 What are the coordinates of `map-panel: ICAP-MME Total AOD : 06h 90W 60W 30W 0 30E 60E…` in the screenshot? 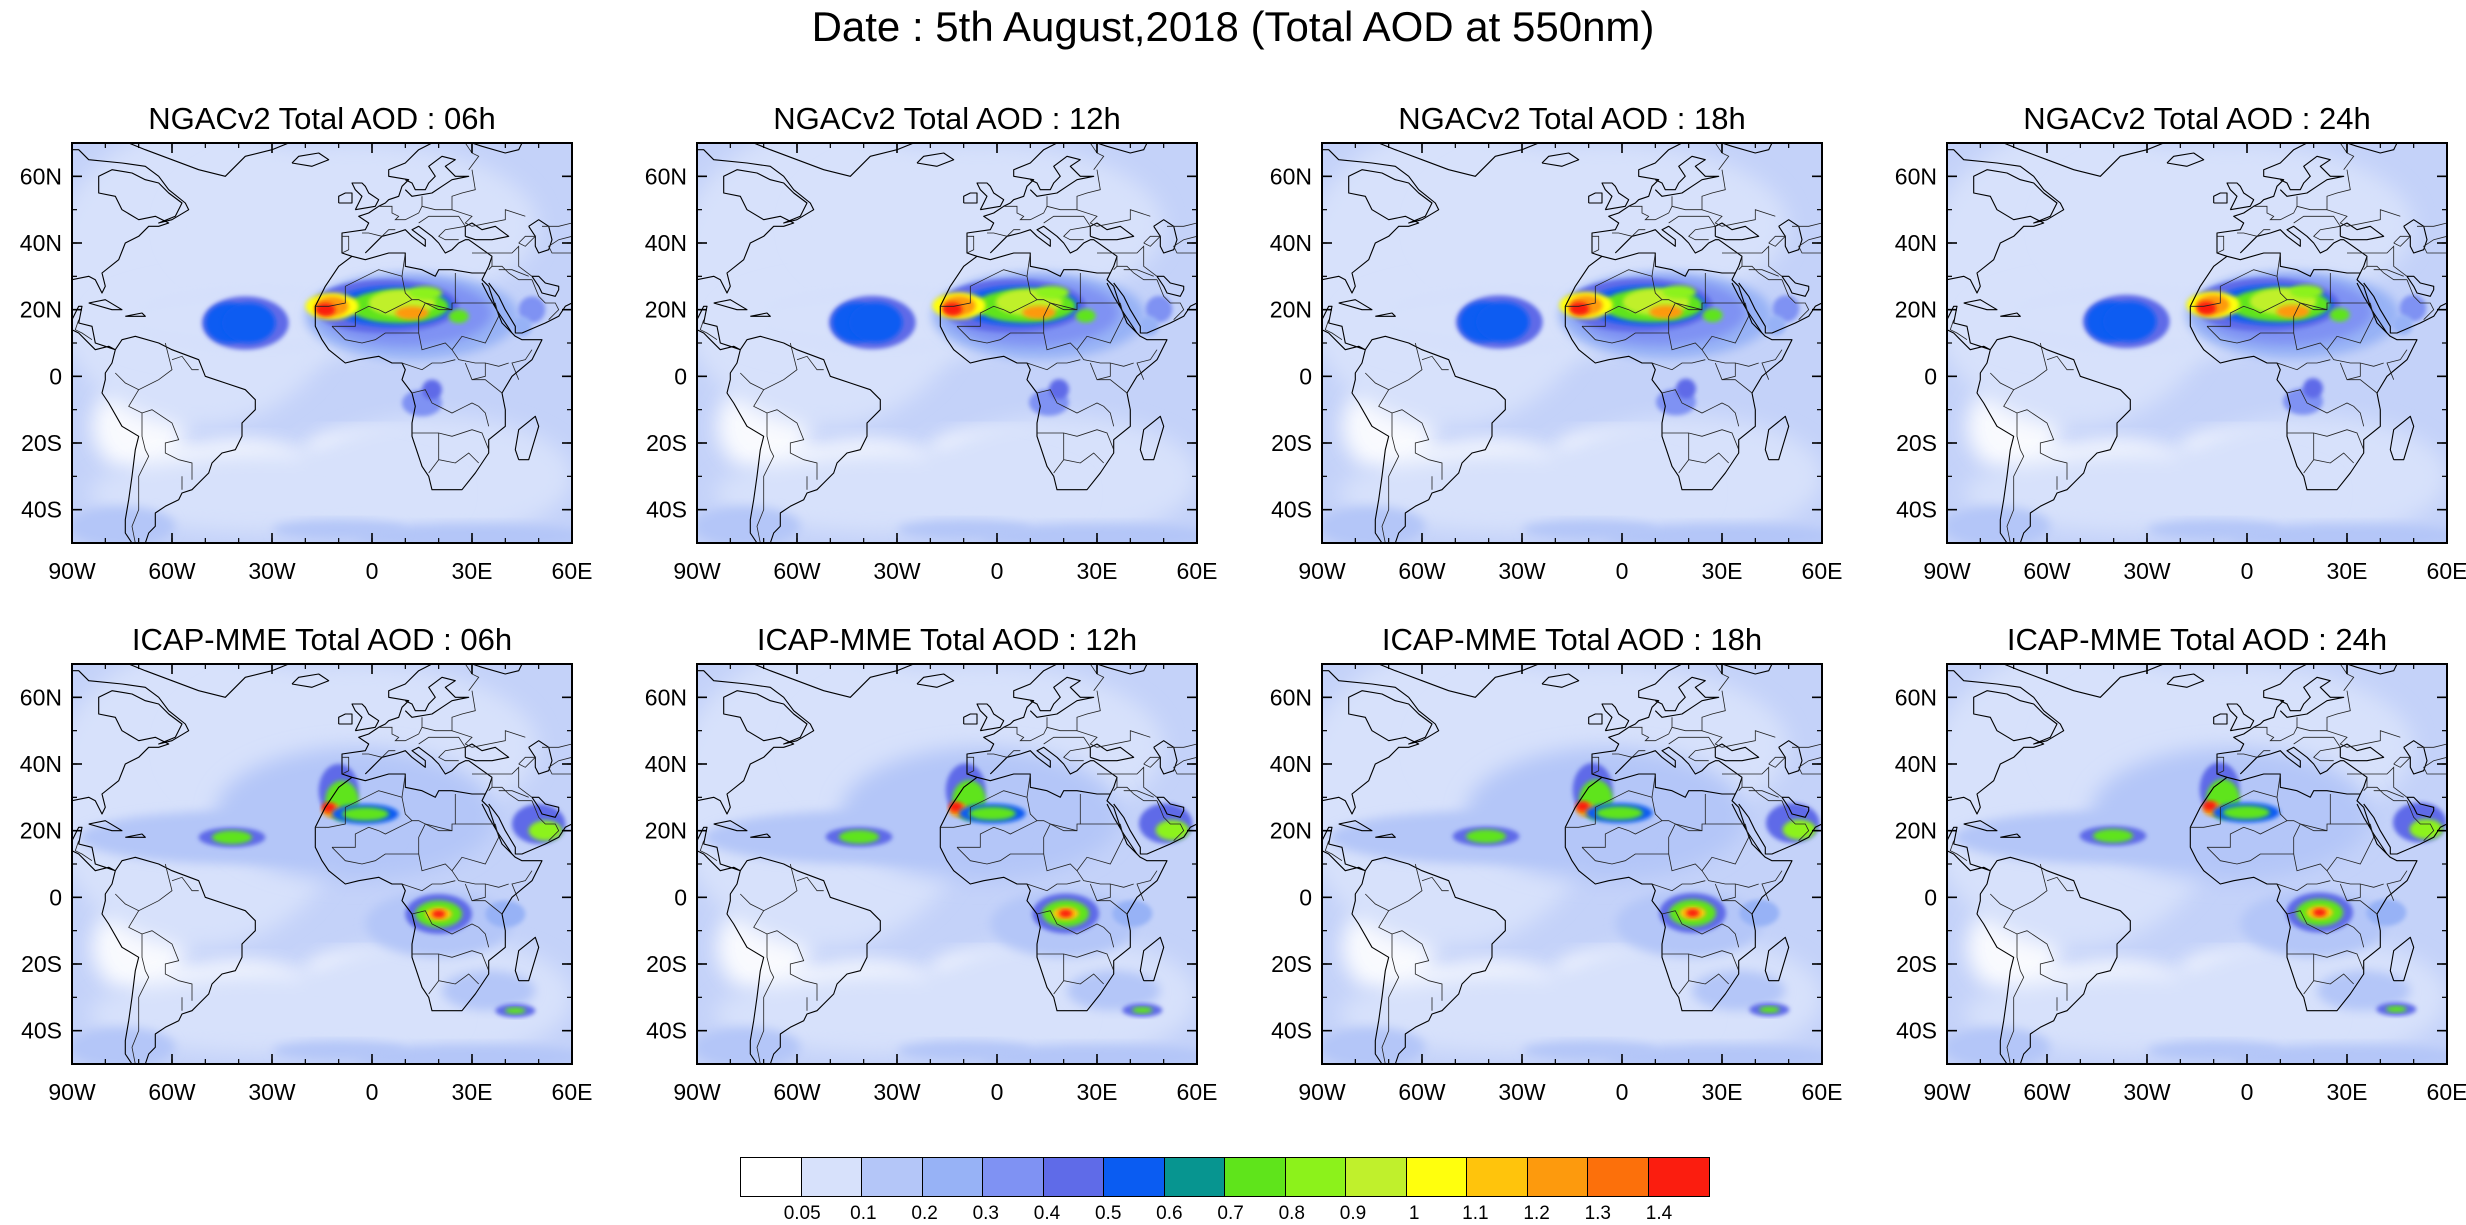 It's located at (306, 863).